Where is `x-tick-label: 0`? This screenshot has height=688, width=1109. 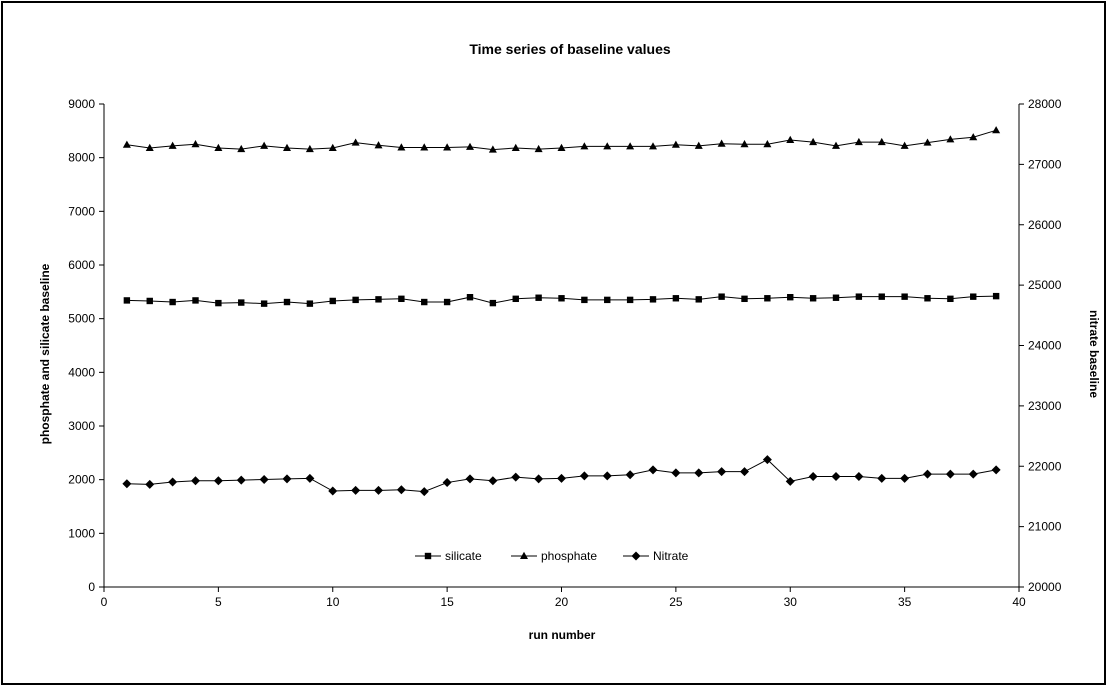
x-tick-label: 0 is located at coordinates (104, 602).